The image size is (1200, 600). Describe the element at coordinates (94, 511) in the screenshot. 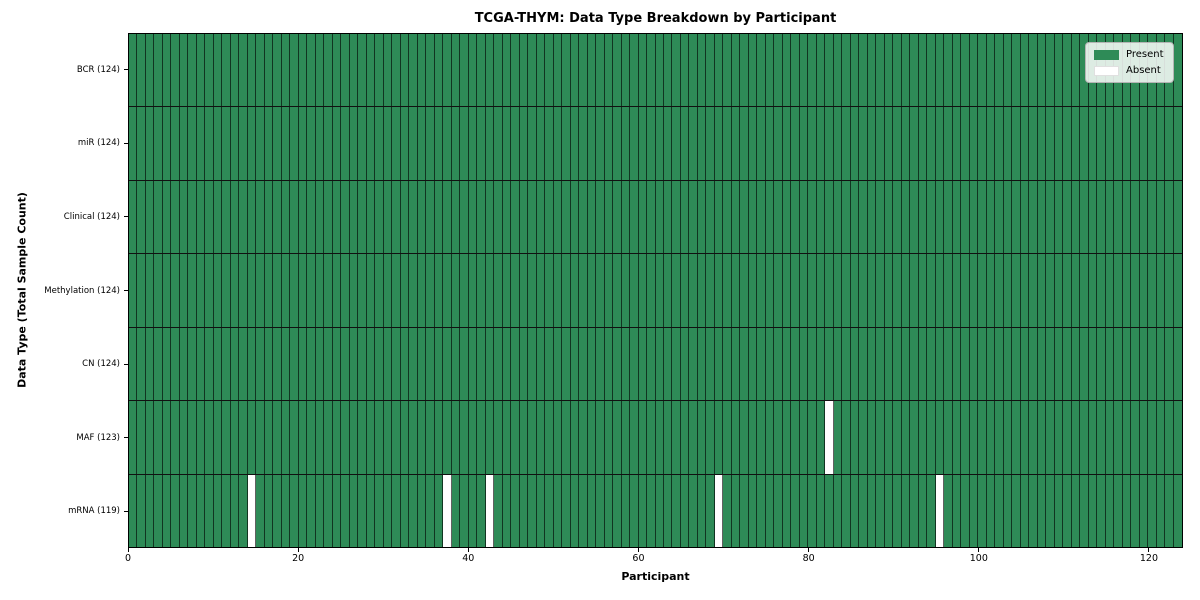

I see `y-tick-label: mRNA (119)` at that location.